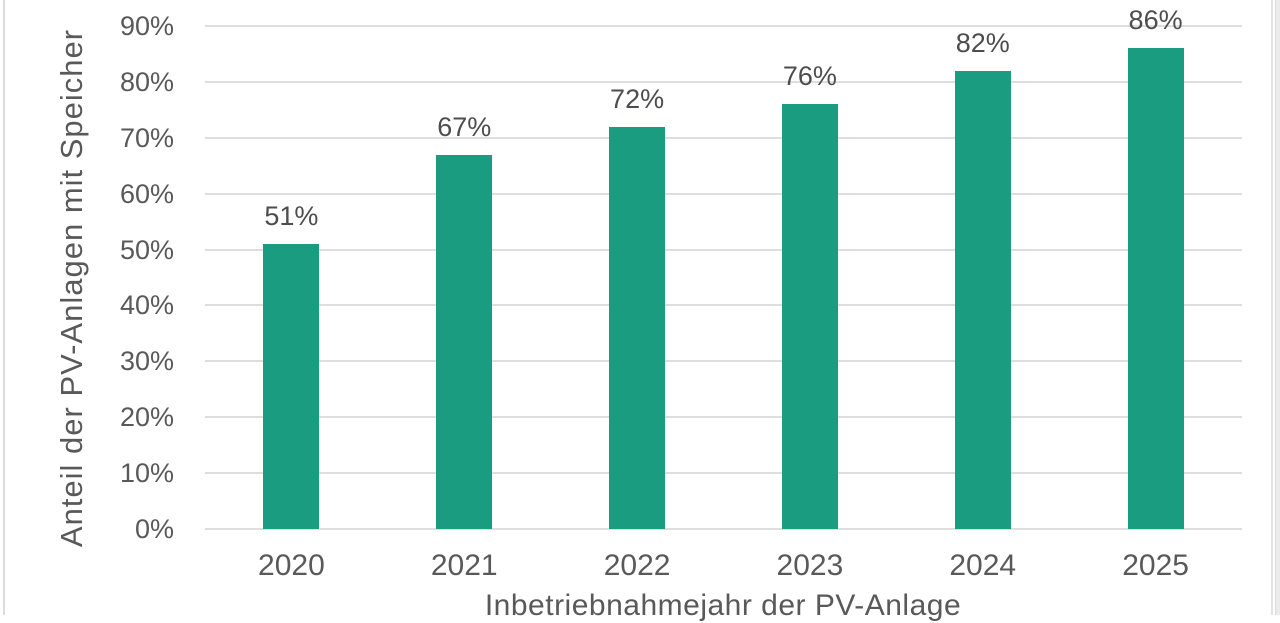  What do you see at coordinates (291, 386) in the screenshot?
I see `bar-2020` at bounding box center [291, 386].